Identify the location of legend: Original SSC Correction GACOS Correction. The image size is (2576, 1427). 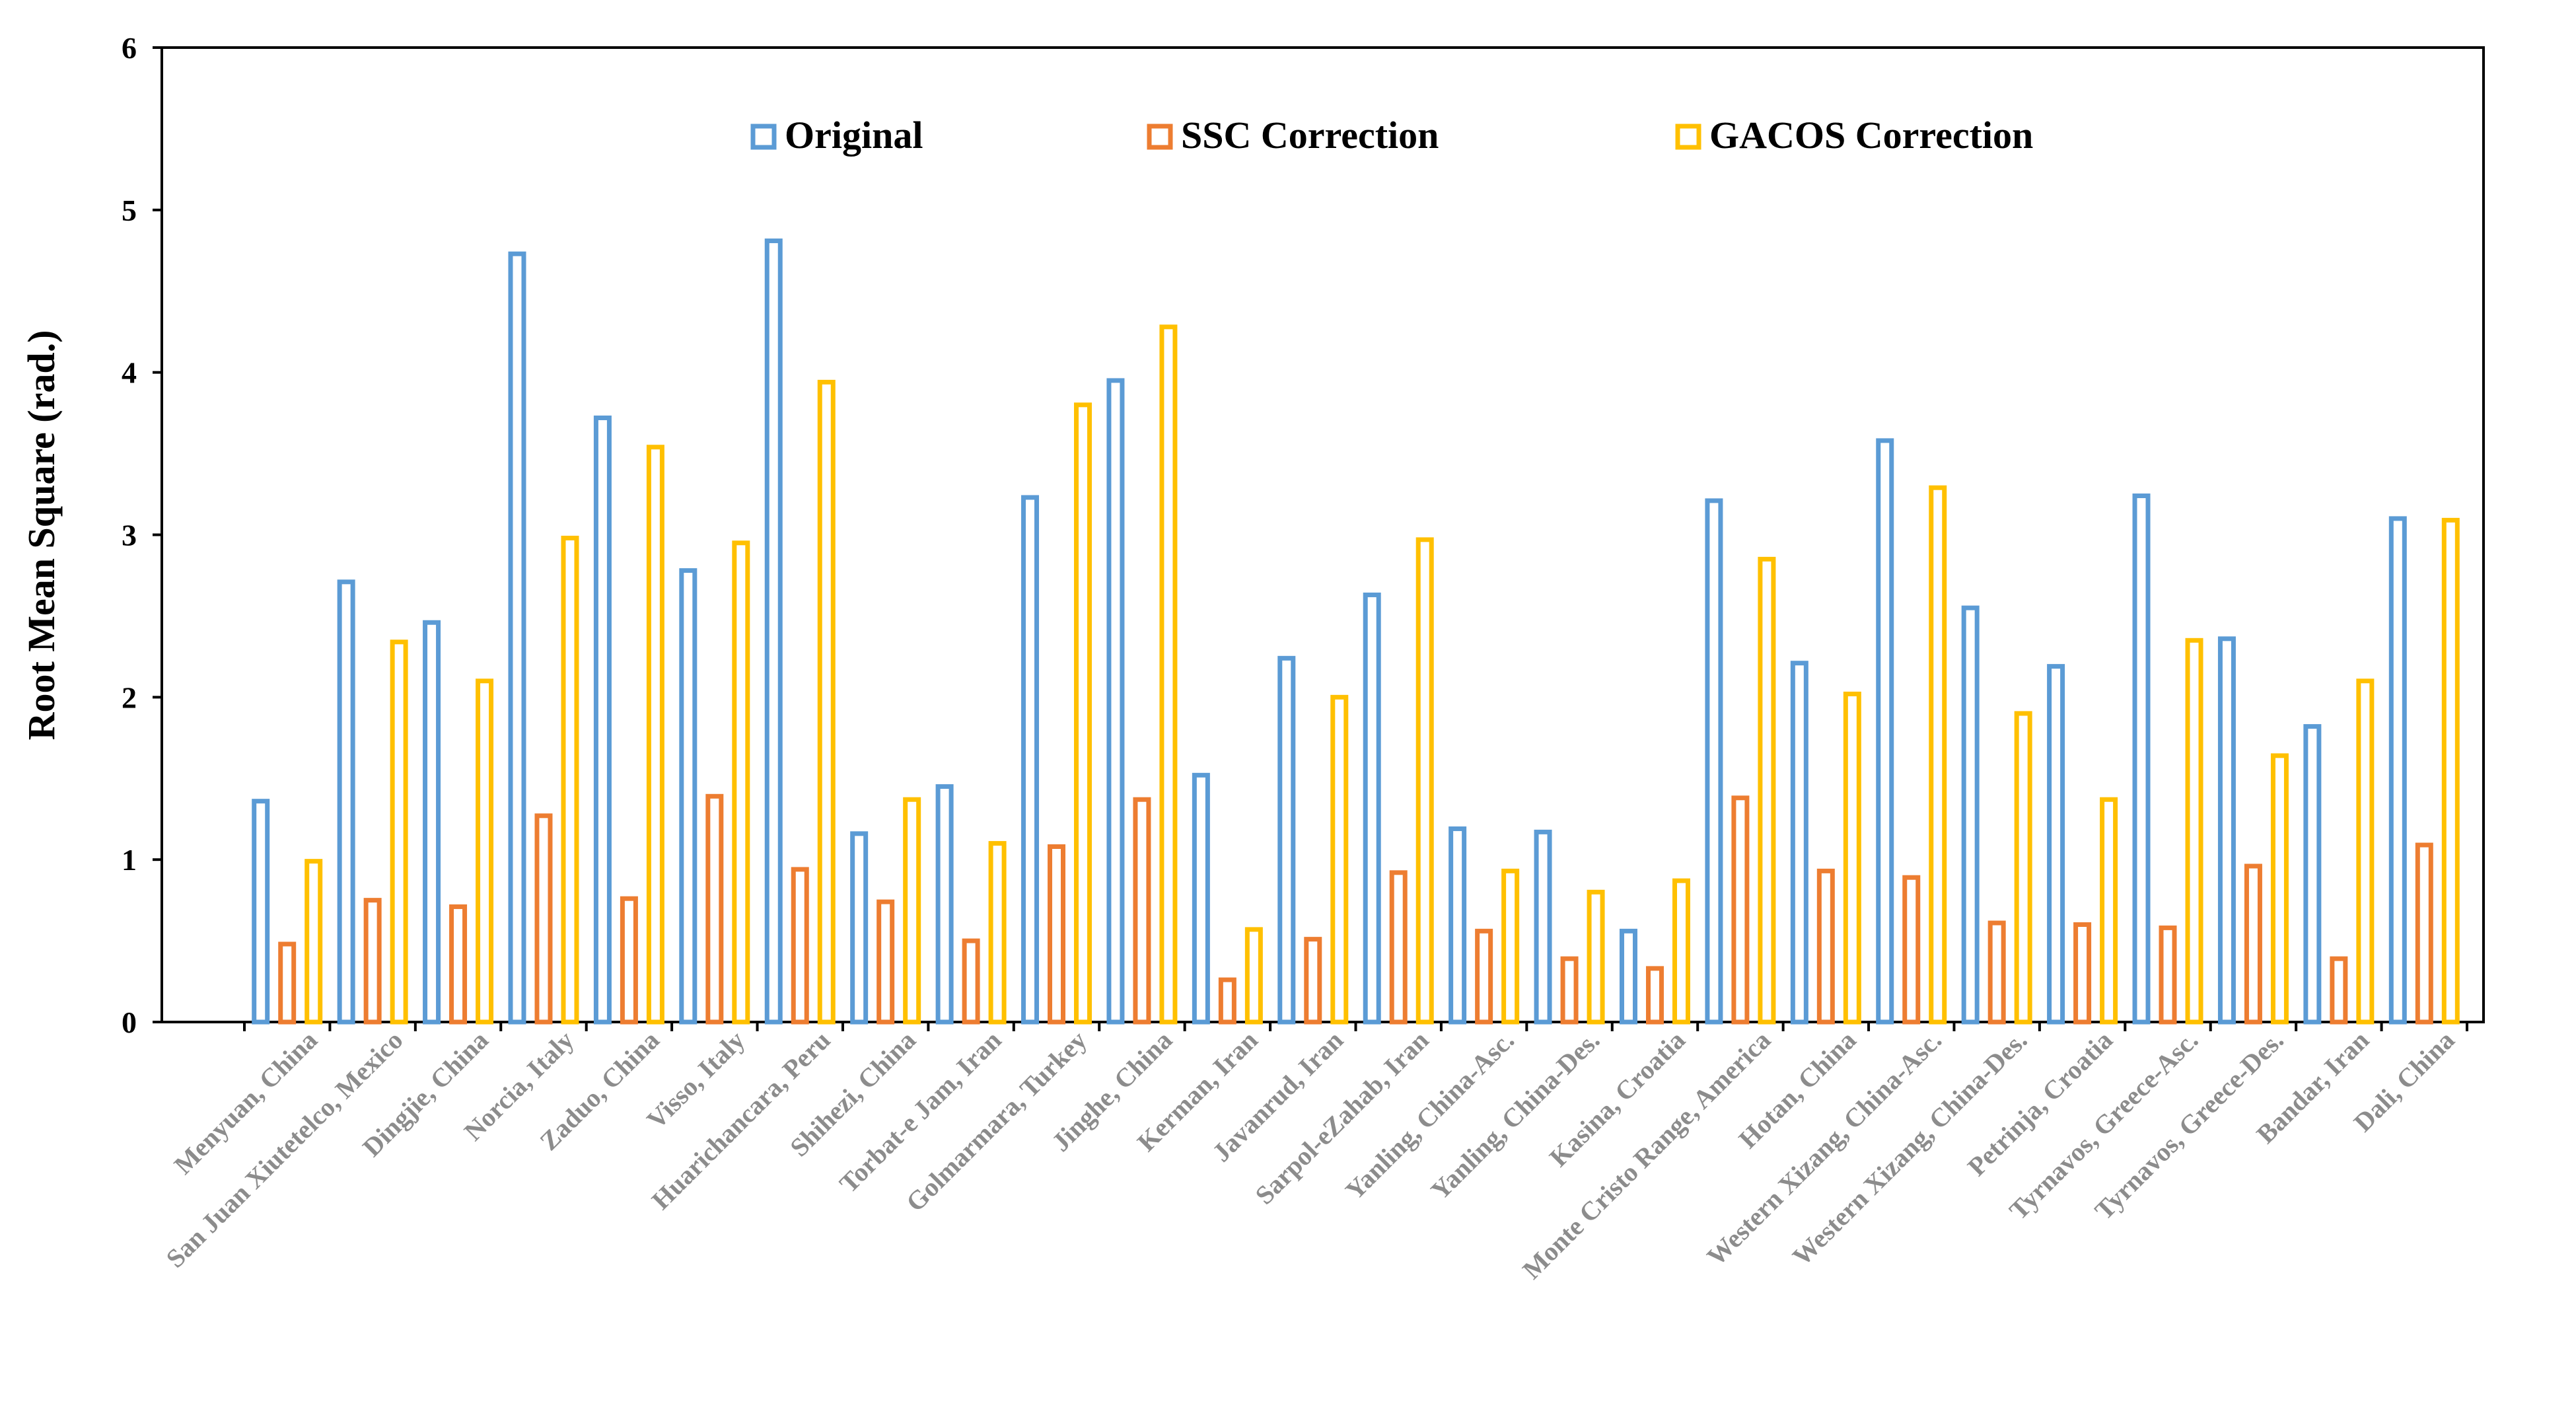
(1391, 135).